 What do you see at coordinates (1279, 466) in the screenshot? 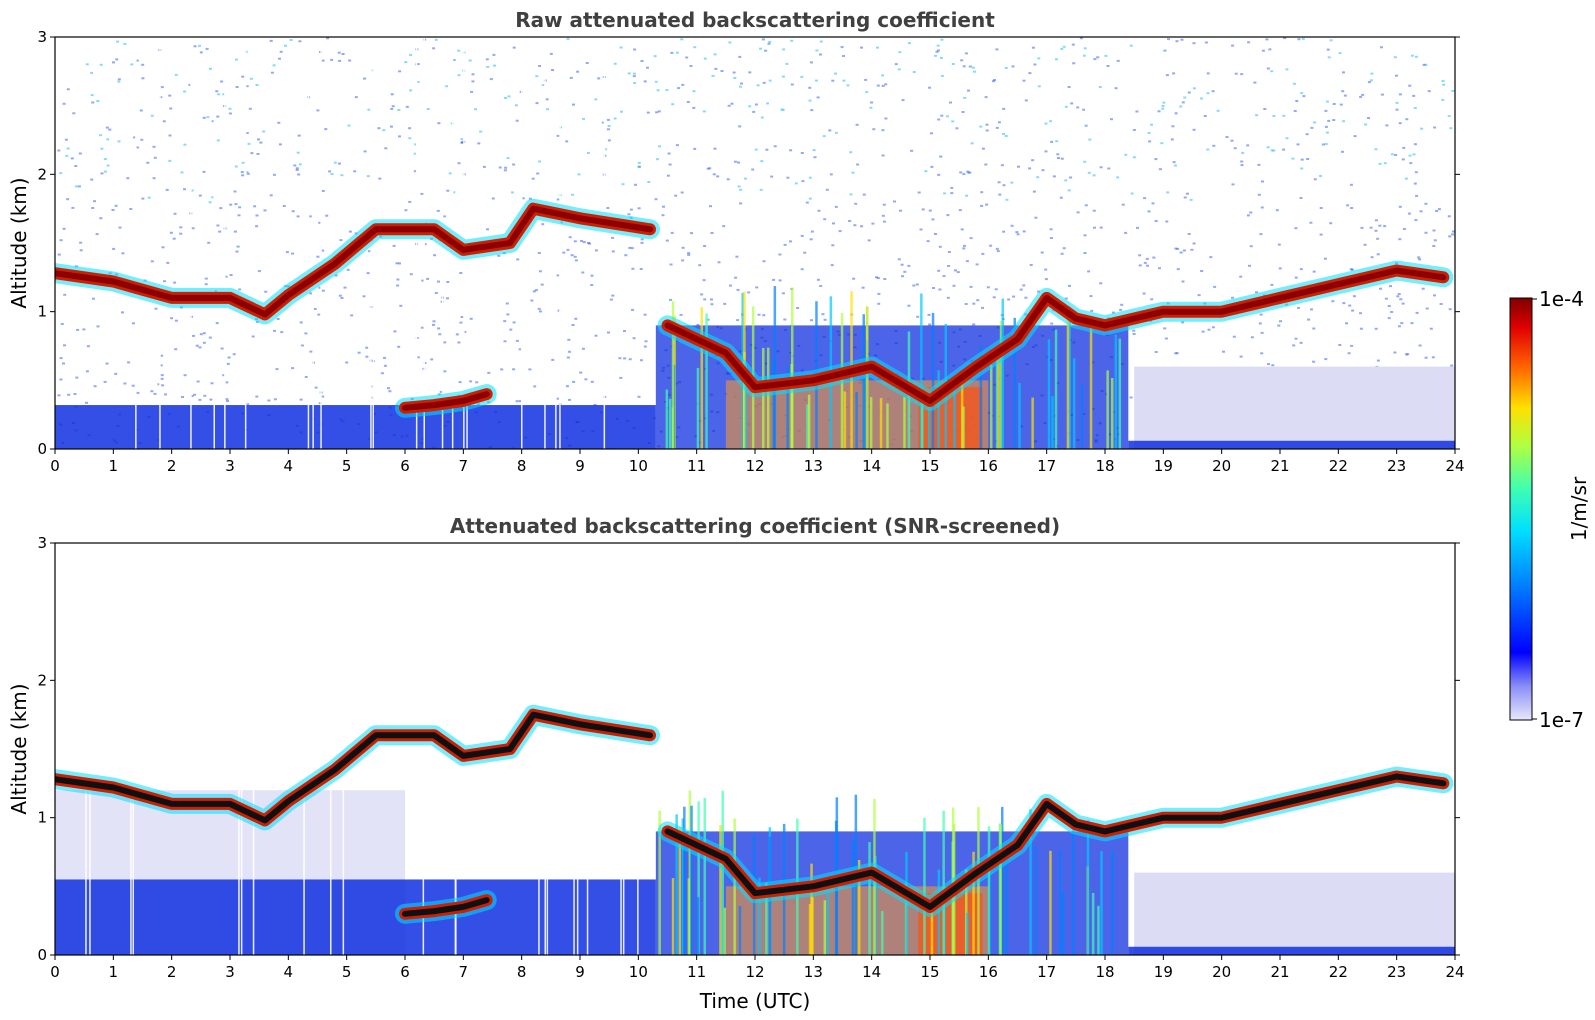
I see `x-tick-label: 21` at bounding box center [1279, 466].